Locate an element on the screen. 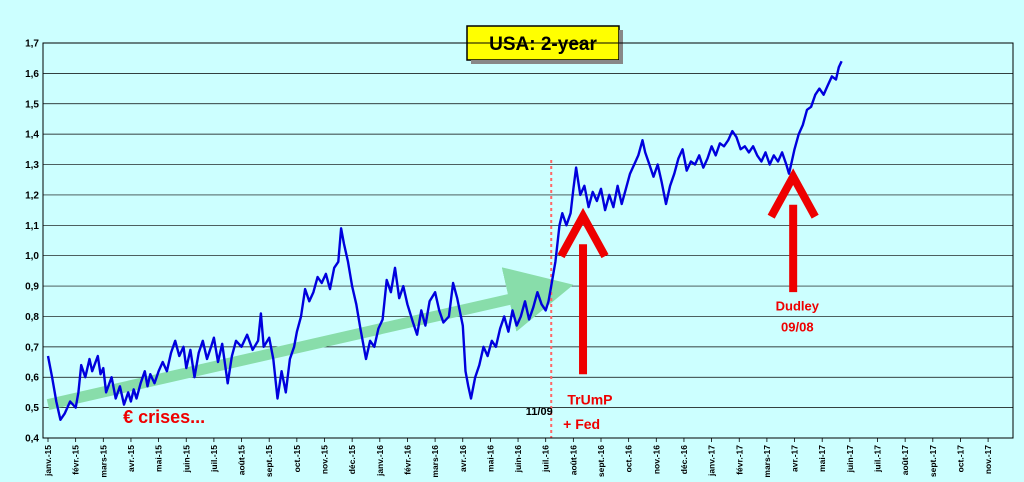 The width and height of the screenshot is (1024, 482). y-tick-label: 1,6 is located at coordinates (32, 74).